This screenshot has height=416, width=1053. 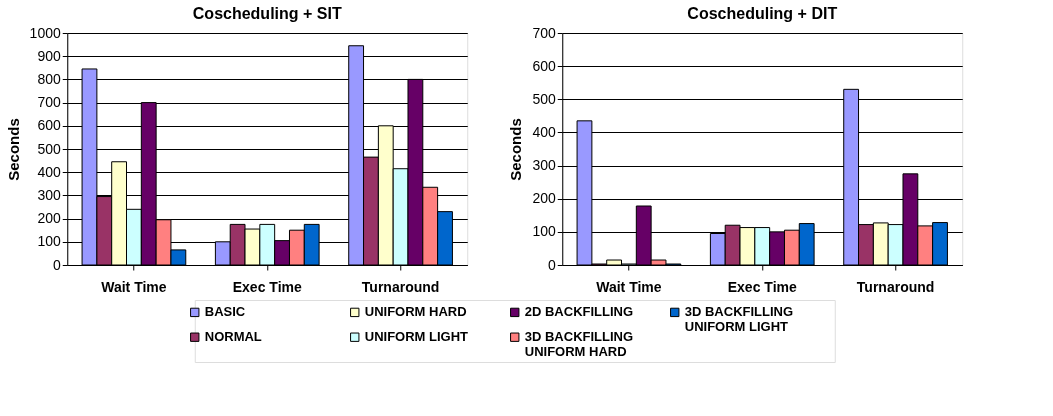 What do you see at coordinates (739, 319) in the screenshot?
I see `legend-label: 3D BACKFILLING UNIFORM LIGHT` at bounding box center [739, 319].